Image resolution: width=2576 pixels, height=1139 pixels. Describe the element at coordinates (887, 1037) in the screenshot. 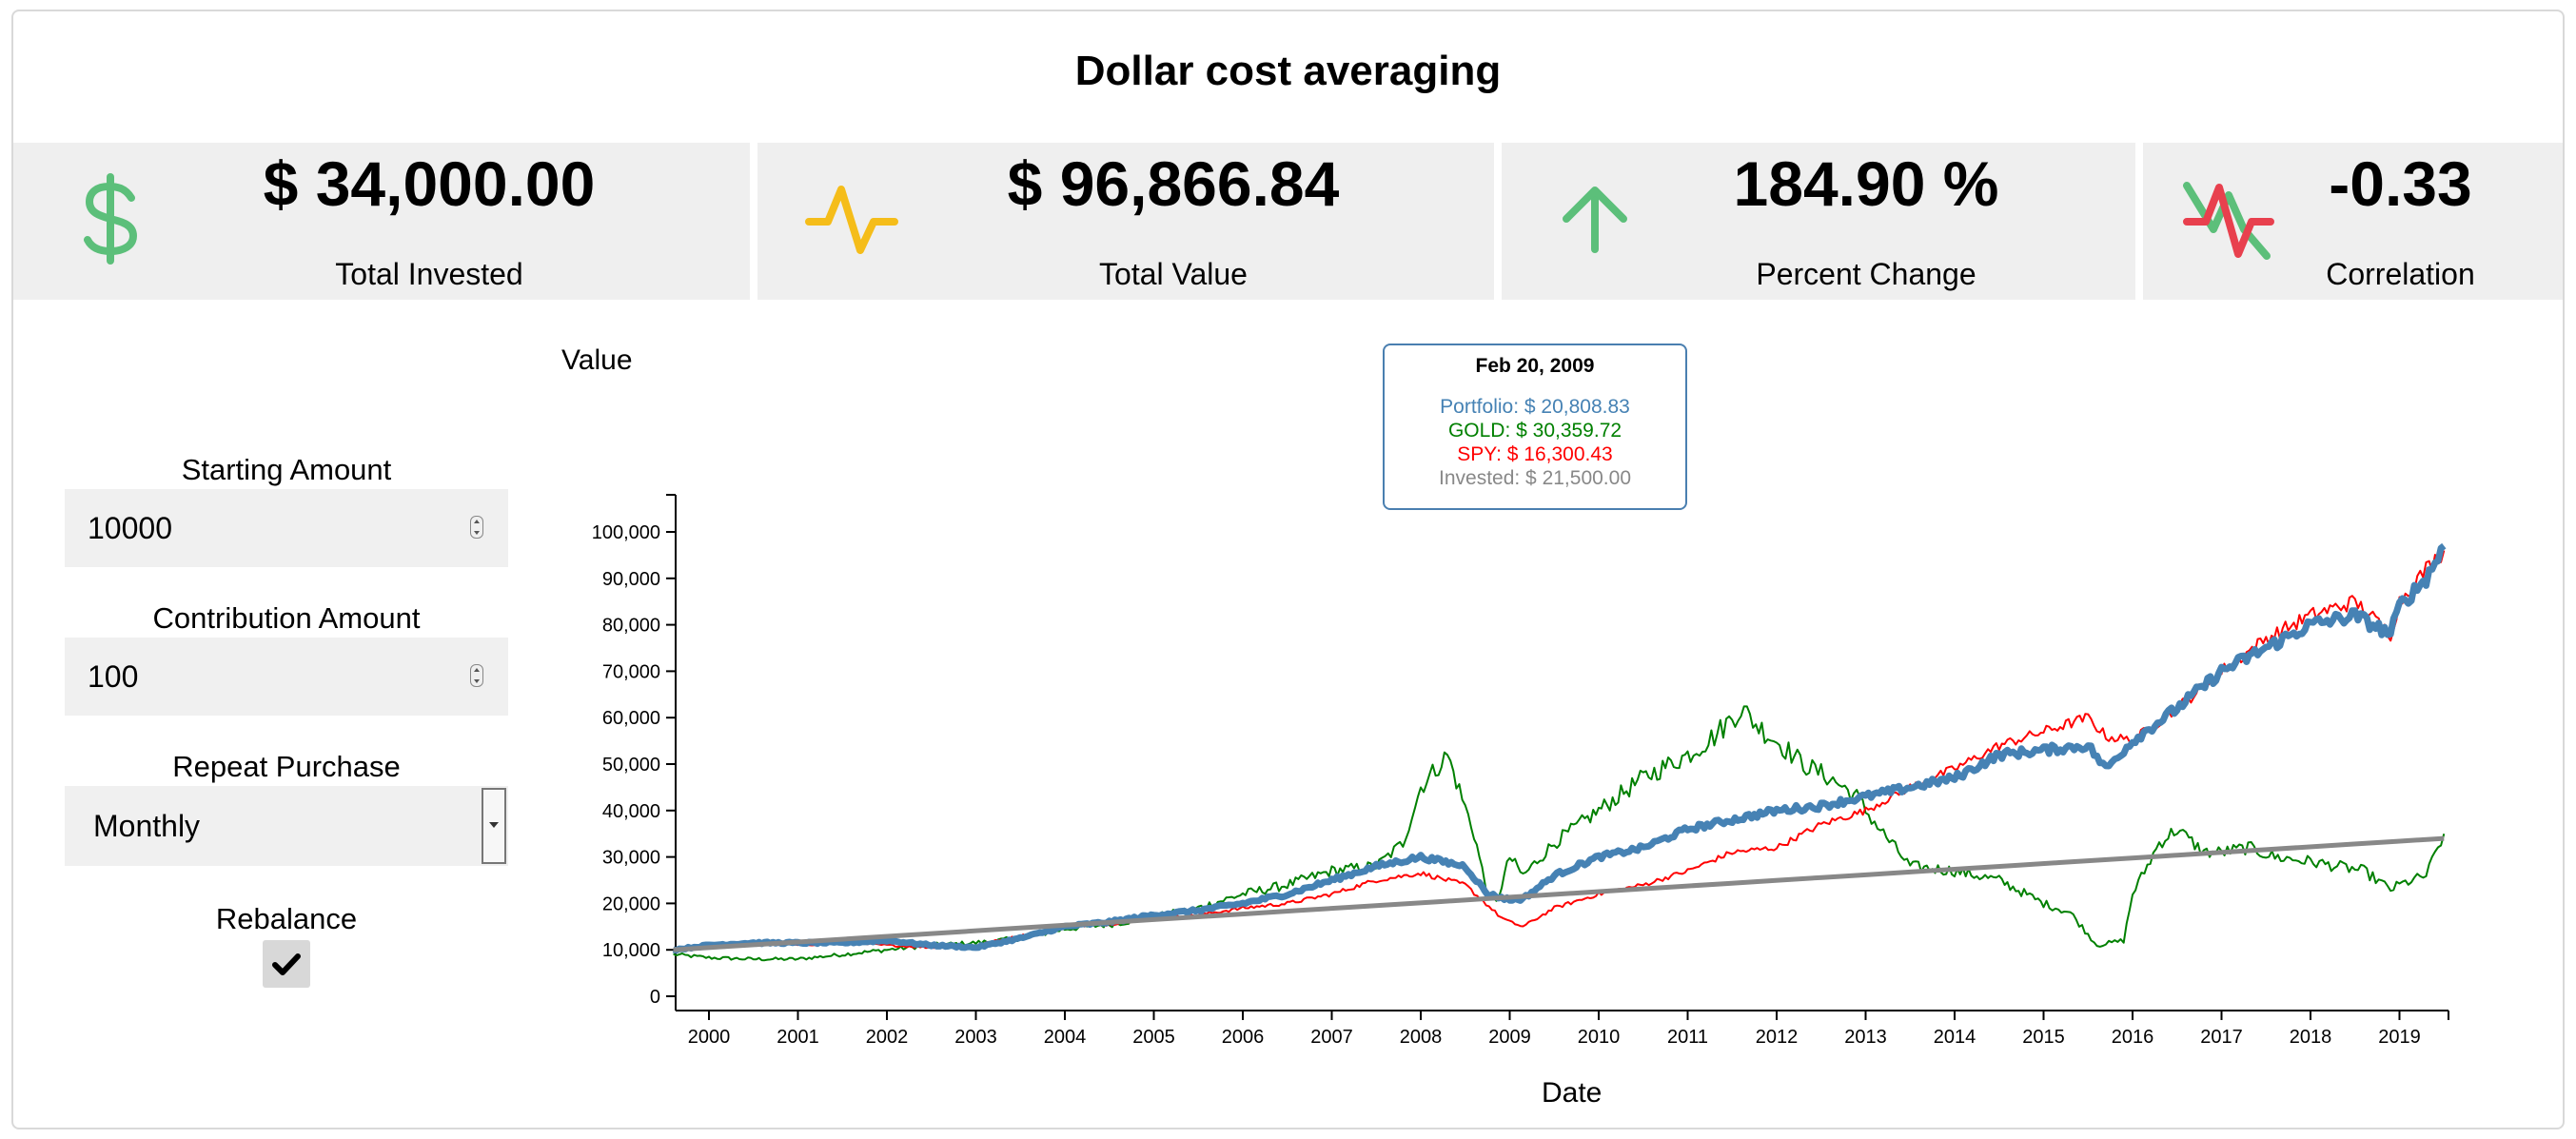

I see `x-tick-label: 2002` at that location.